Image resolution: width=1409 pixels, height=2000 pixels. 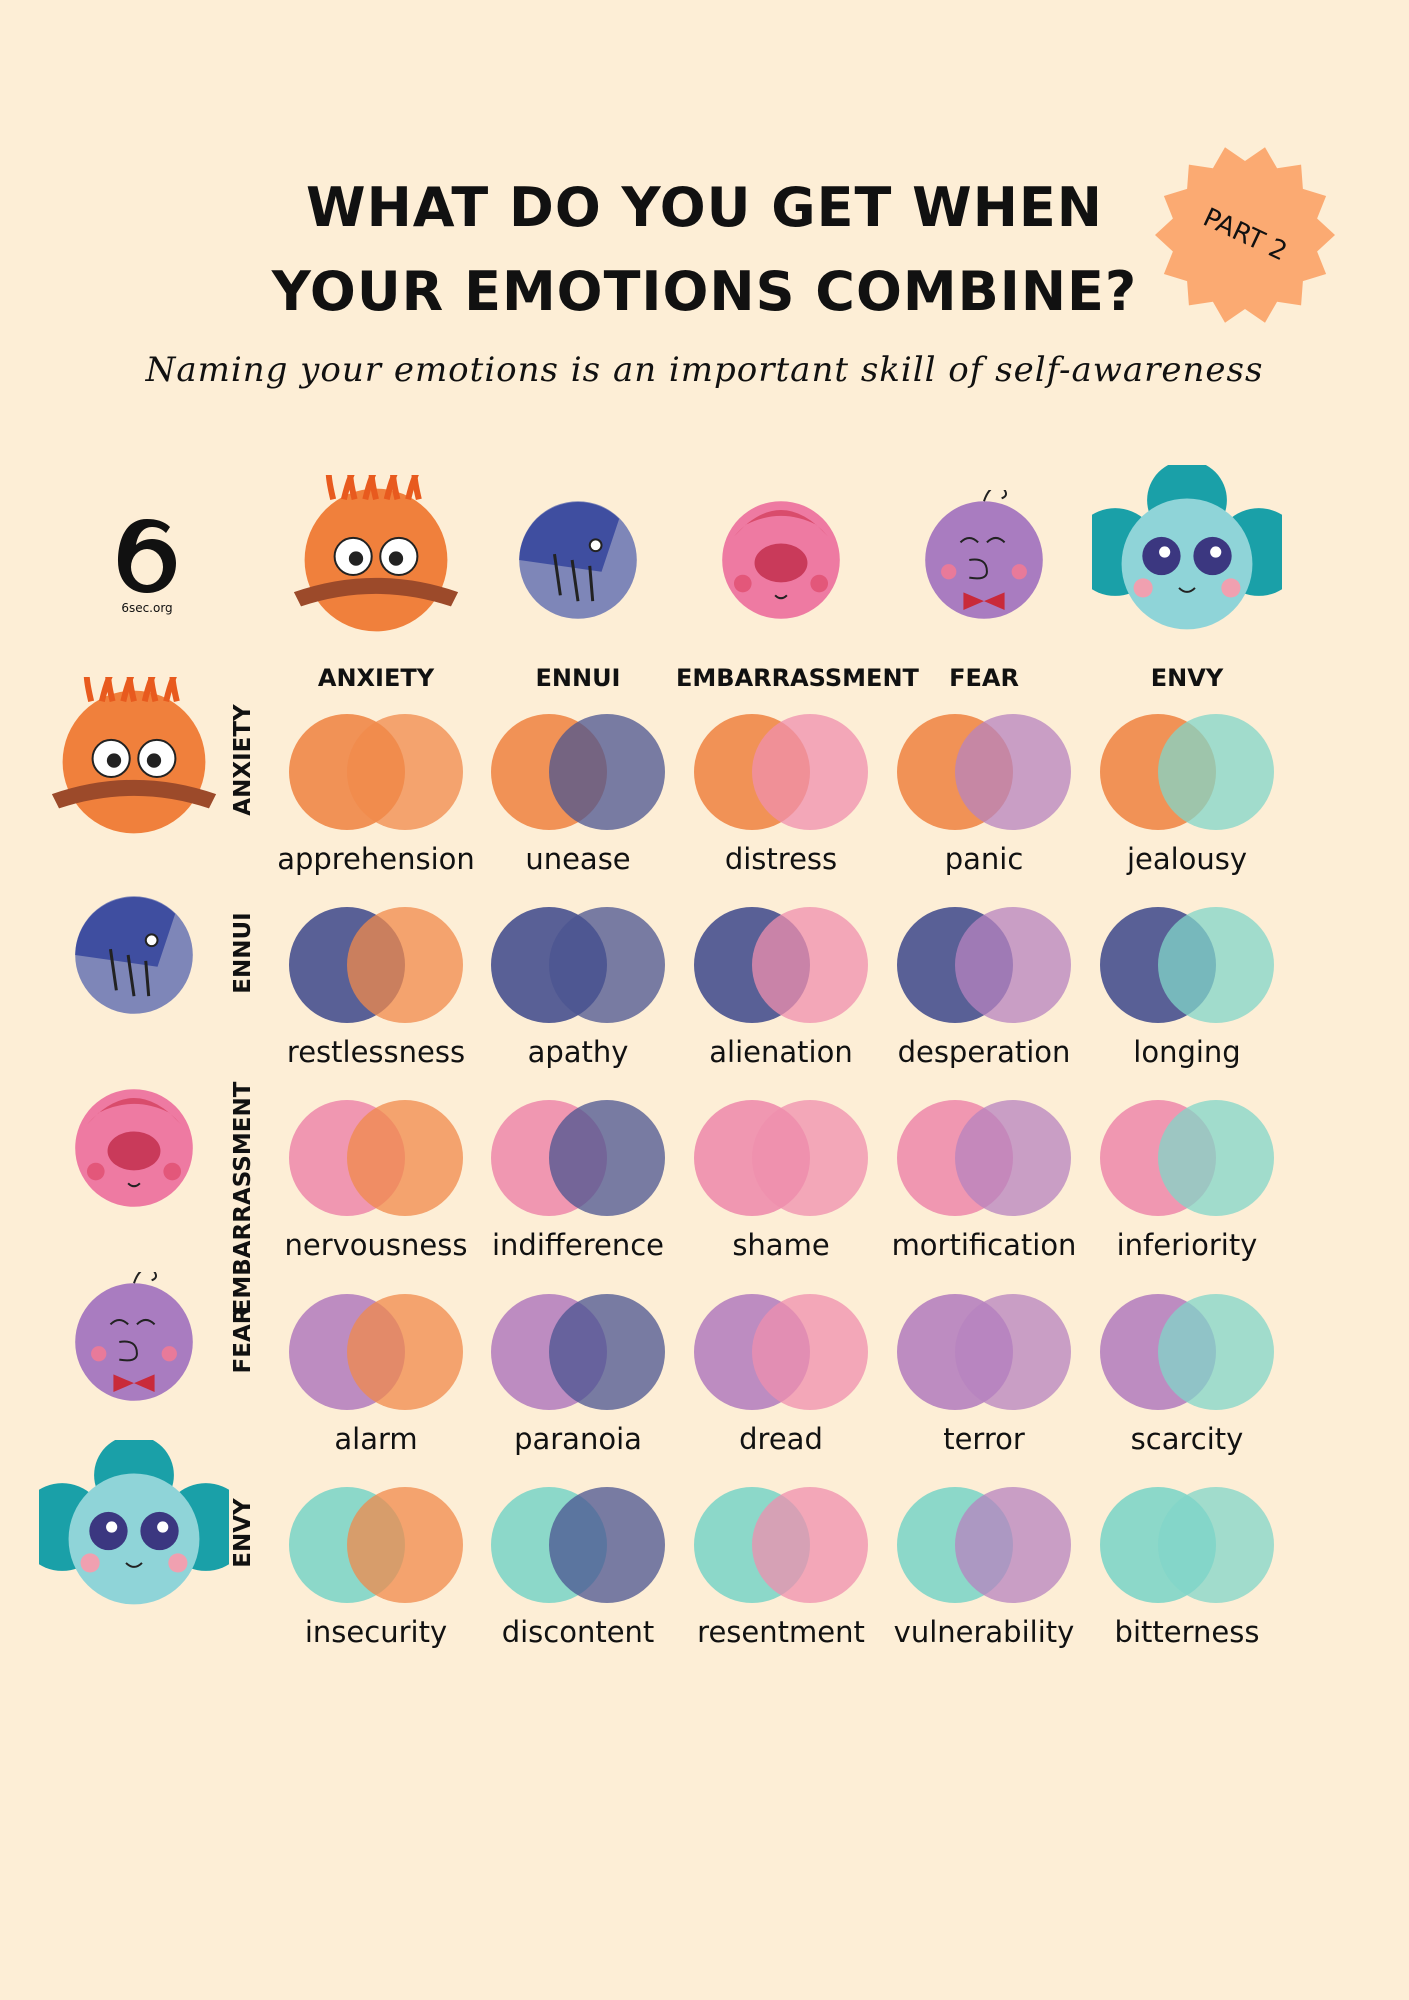 I want to click on venn-anxiety-anxiety, so click(x=376, y=774).